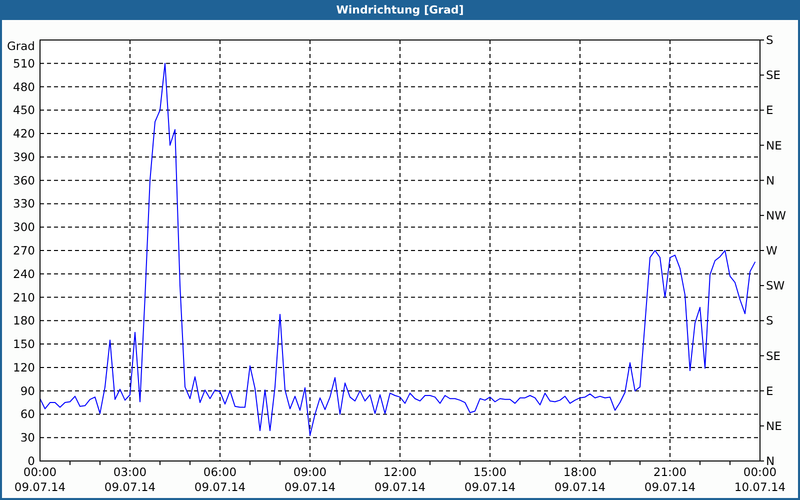 The image size is (800, 500). Describe the element at coordinates (24, 133) in the screenshot. I see `y-tick-label: 420` at that location.